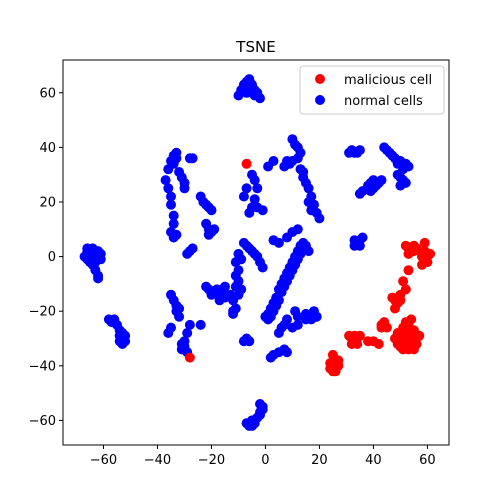  Describe the element at coordinates (319, 460) in the screenshot. I see `x-tick-label-4: 20` at that location.